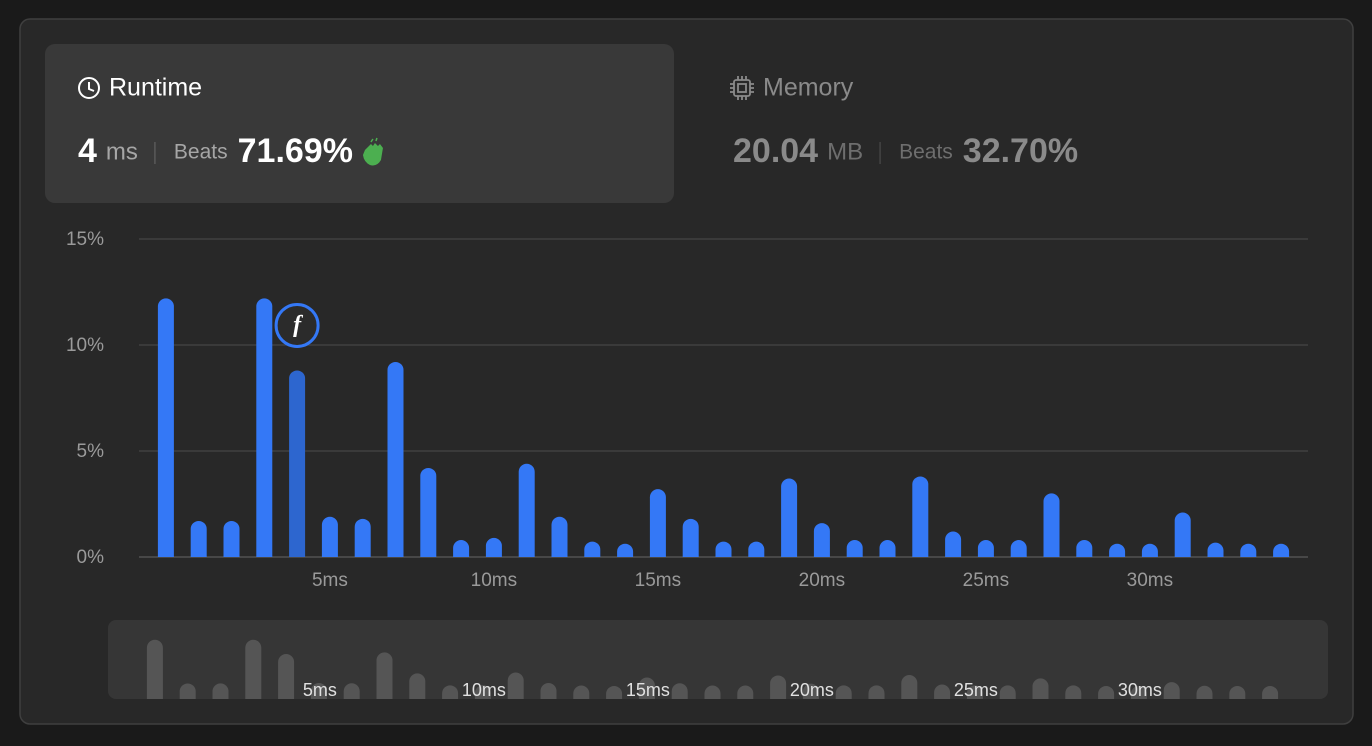 This screenshot has width=1372, height=746. What do you see at coordinates (155, 88) in the screenshot?
I see `runtime-label: Runtime` at bounding box center [155, 88].